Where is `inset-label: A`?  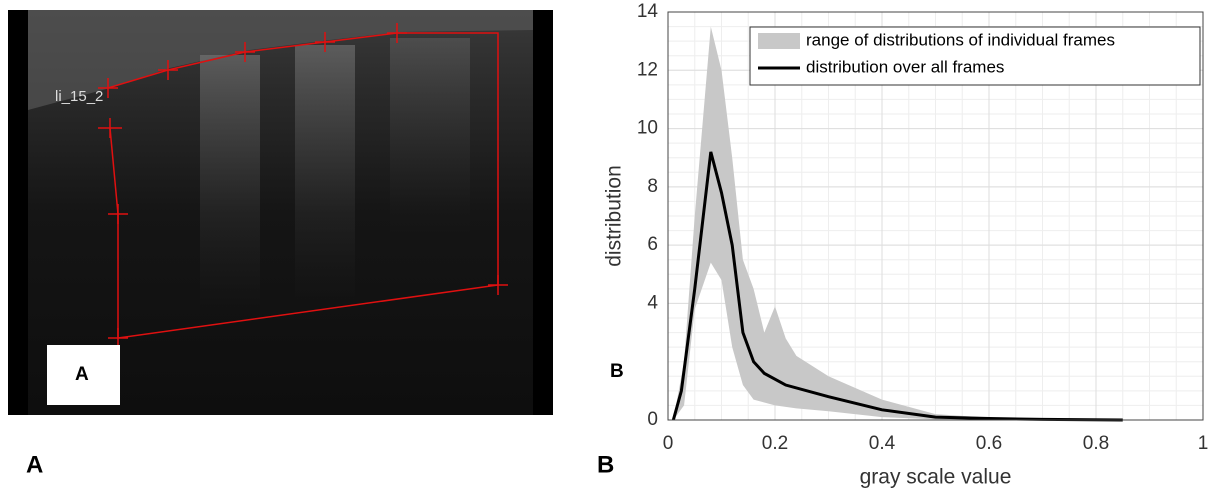
inset-label: A is located at coordinates (82, 374).